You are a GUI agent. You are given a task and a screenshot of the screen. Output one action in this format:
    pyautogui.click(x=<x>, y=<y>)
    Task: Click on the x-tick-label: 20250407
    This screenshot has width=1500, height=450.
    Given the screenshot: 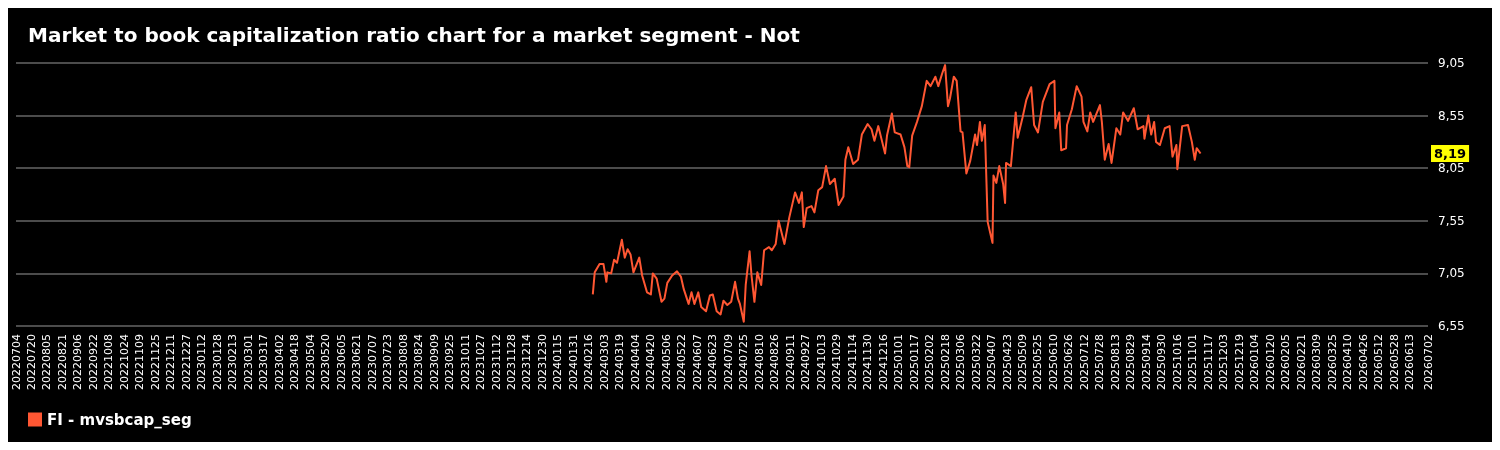 What is the action you would take?
    pyautogui.click(x=992, y=362)
    